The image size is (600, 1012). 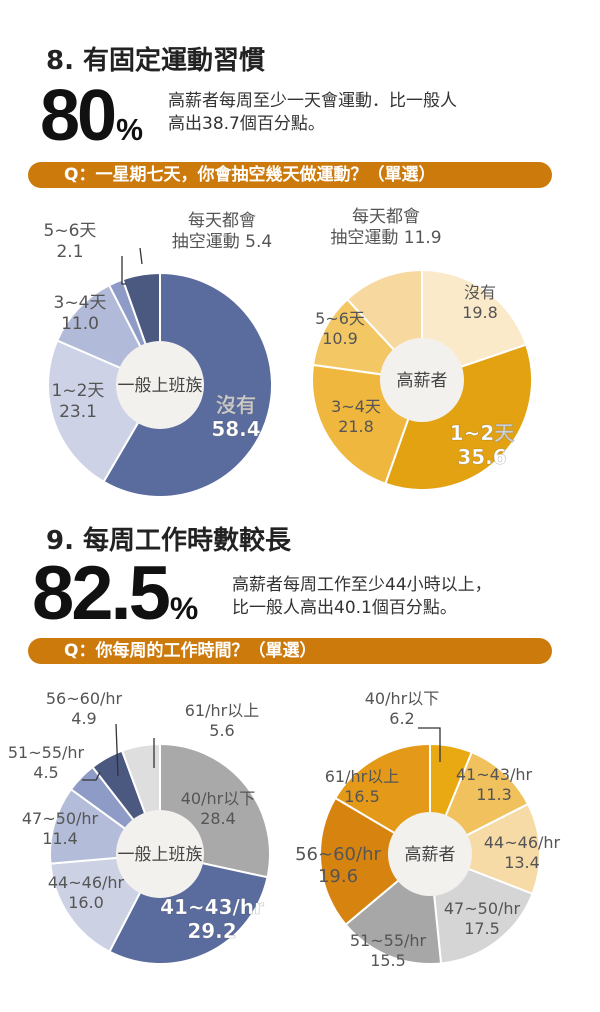 I want to click on section-8-percent-sign: %, so click(x=129, y=130).